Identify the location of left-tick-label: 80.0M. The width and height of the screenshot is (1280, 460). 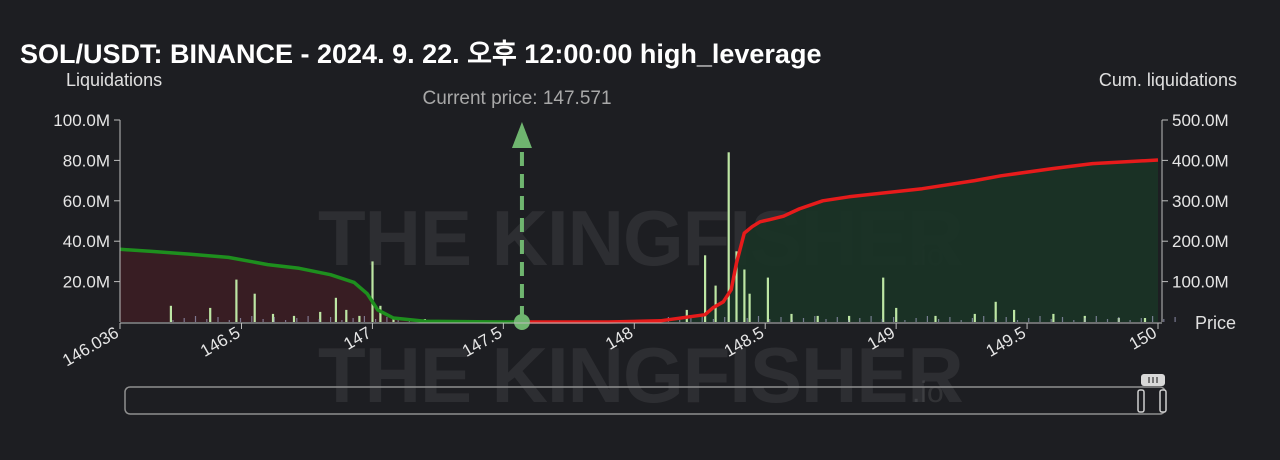
(86, 160).